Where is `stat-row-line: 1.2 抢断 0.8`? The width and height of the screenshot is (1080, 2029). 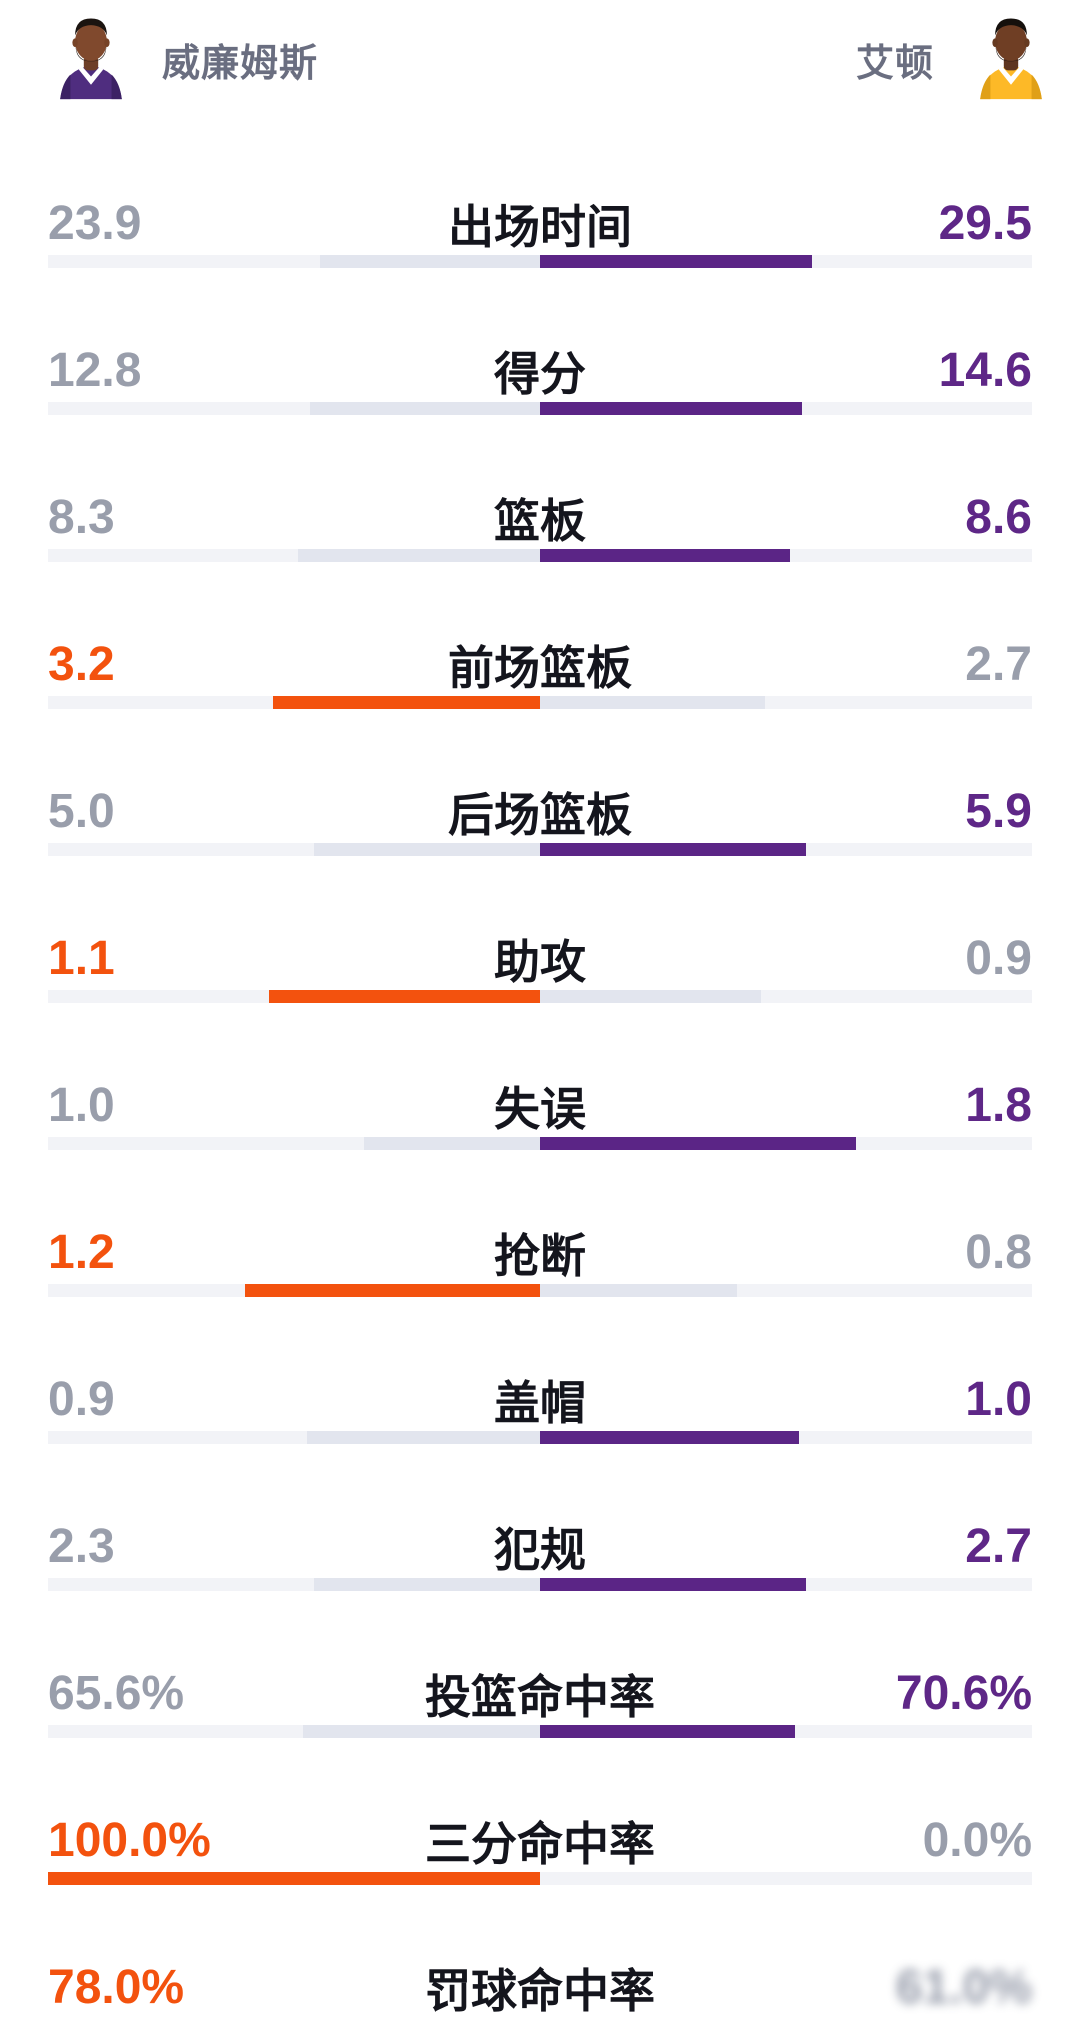
stat-row-line: 1.2 抢断 0.8 is located at coordinates (540, 1253).